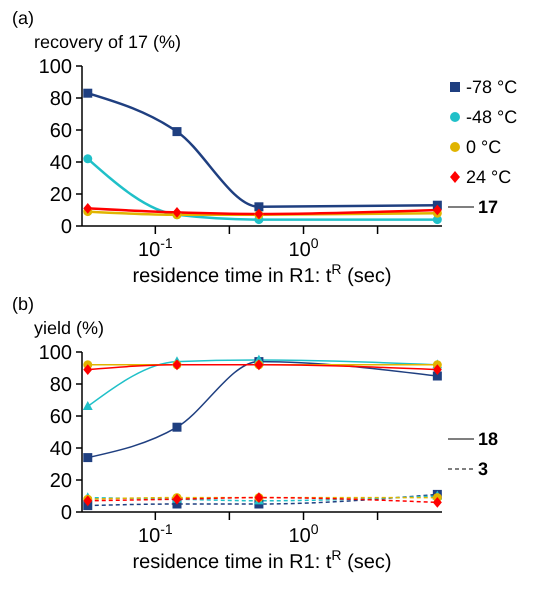  Describe the element at coordinates (23, 18) in the screenshot. I see `chart-title: (a)` at that location.